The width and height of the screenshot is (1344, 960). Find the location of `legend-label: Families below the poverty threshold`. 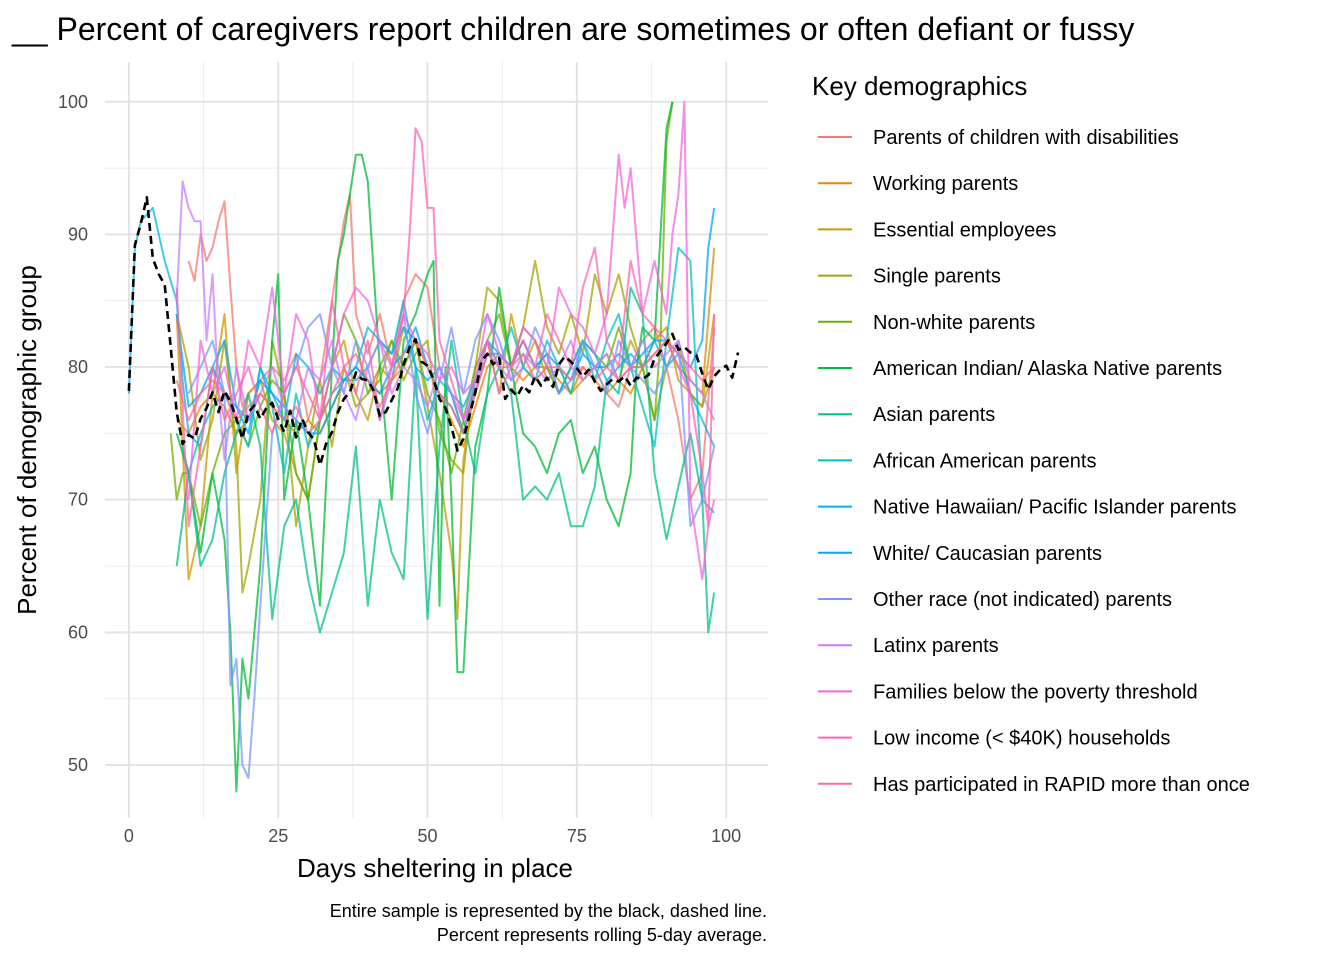

legend-label: Families below the poverty threshold is located at coordinates (1035, 692).